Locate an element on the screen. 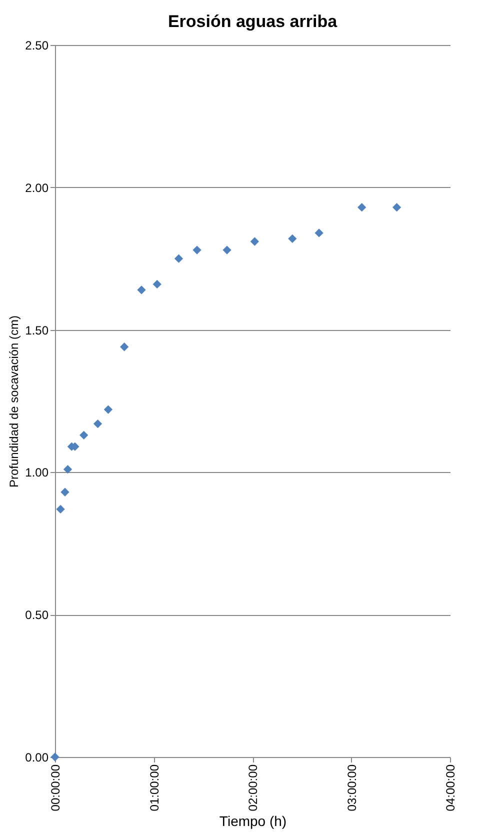 The width and height of the screenshot is (486, 833). x-tick-label: 01:00:00 is located at coordinates (154, 788).